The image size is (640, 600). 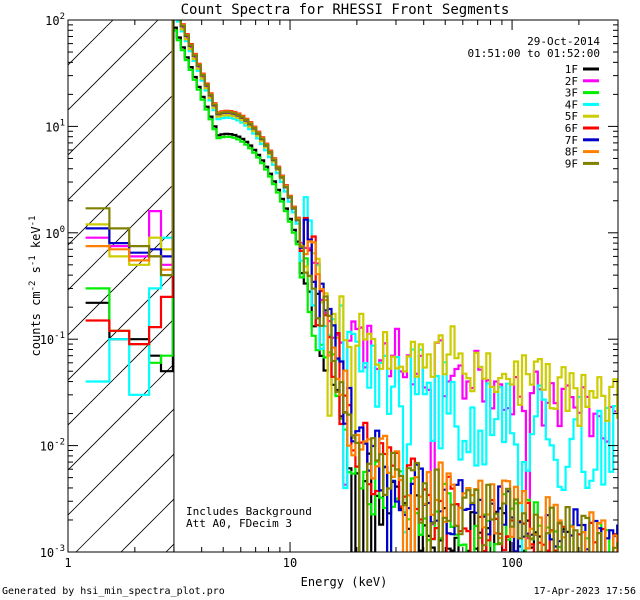 I want to click on y-tick-label: 10², so click(x=55, y=20).